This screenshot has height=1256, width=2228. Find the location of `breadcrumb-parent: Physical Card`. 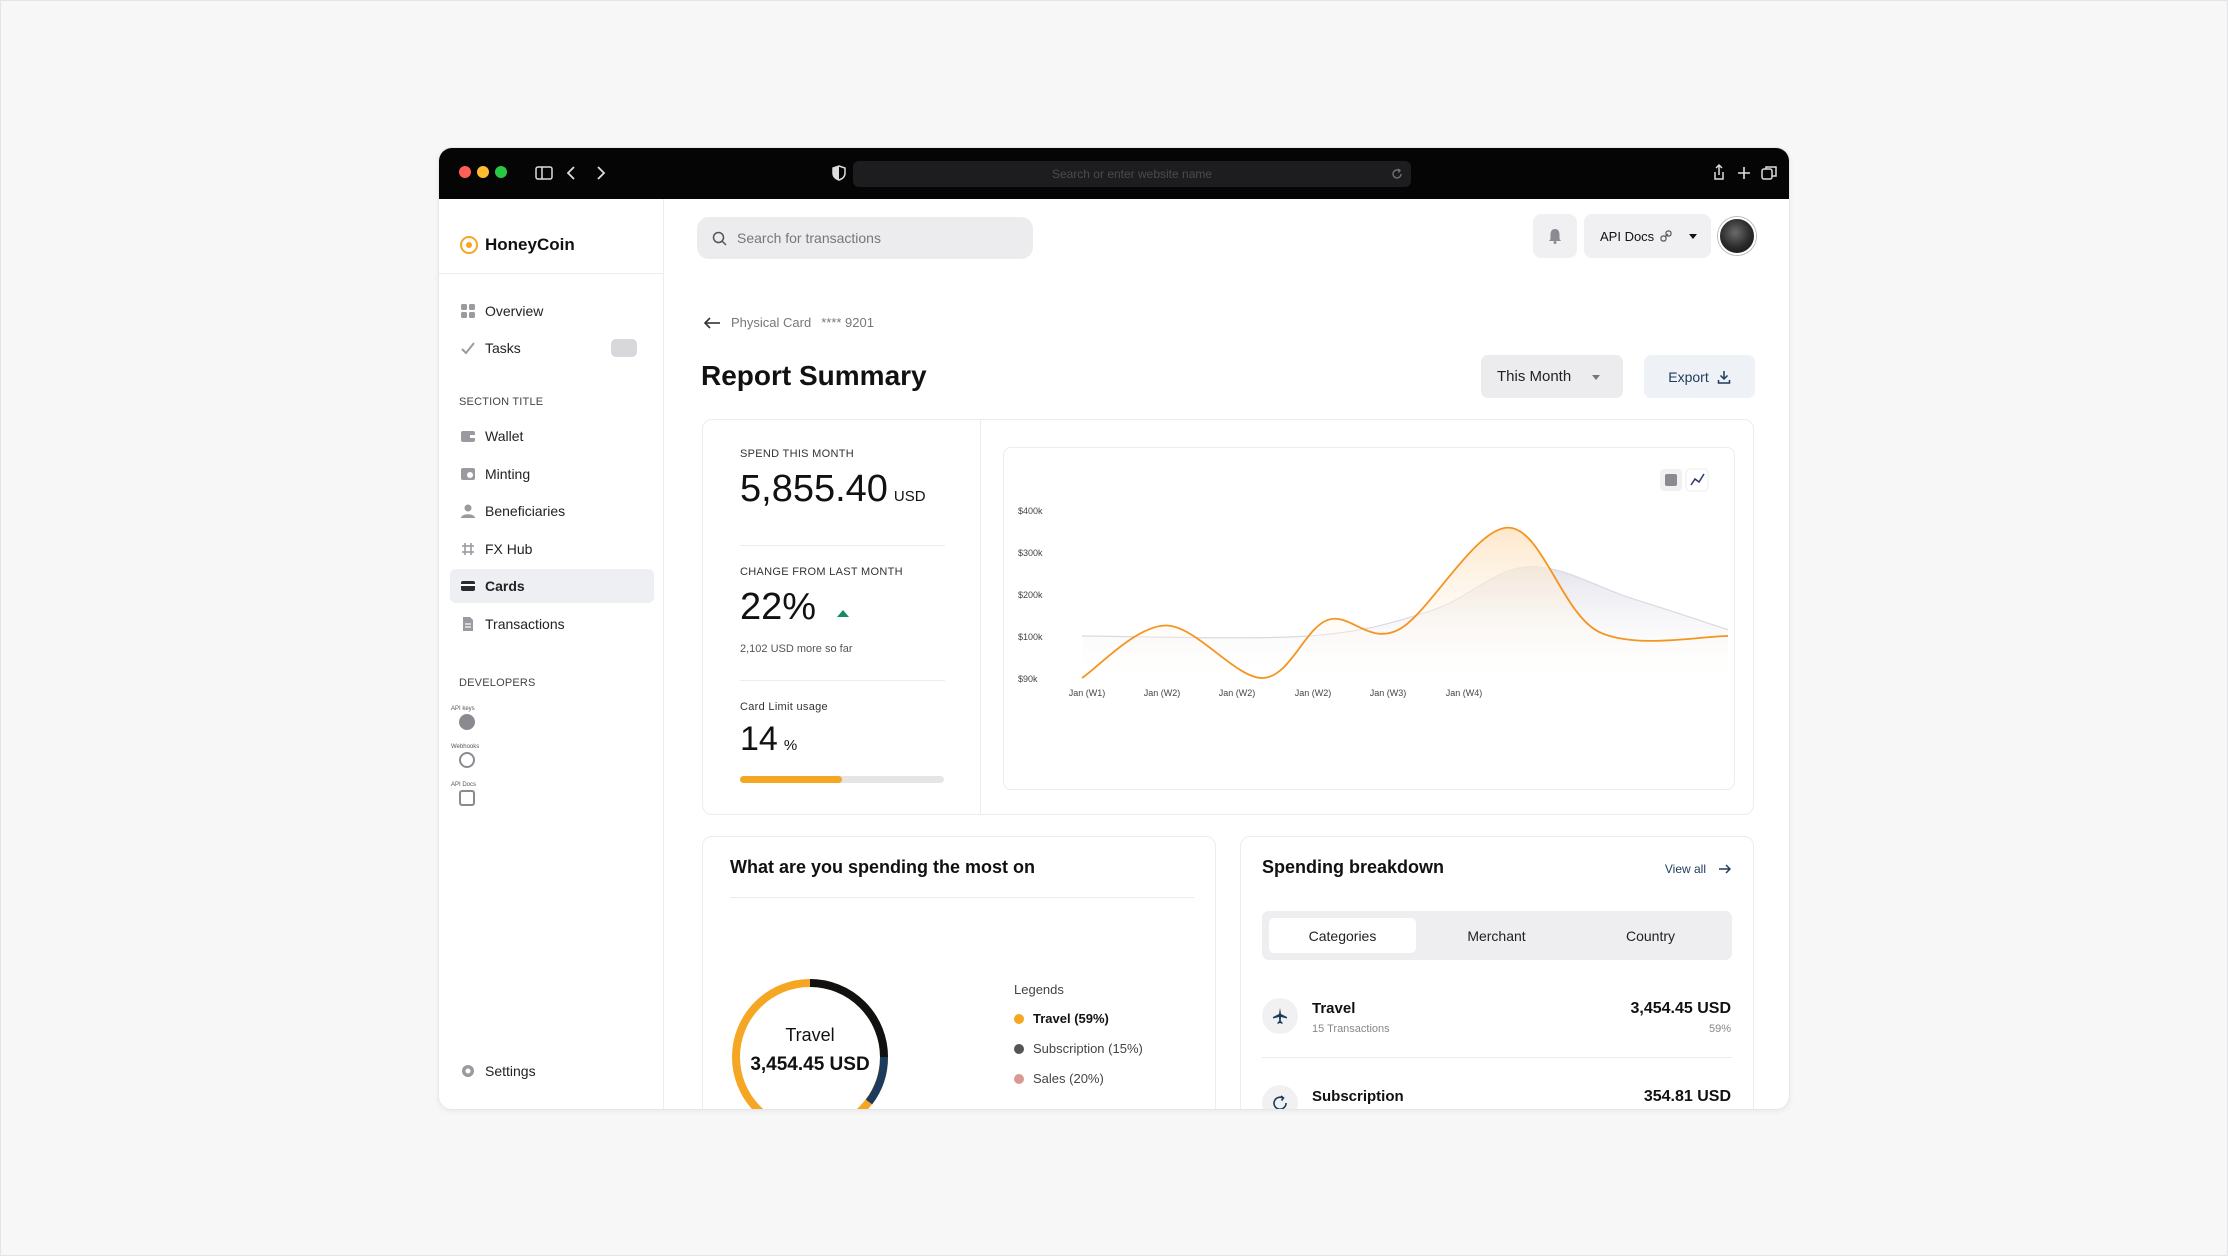

breadcrumb-parent: Physical Card is located at coordinates (771, 322).